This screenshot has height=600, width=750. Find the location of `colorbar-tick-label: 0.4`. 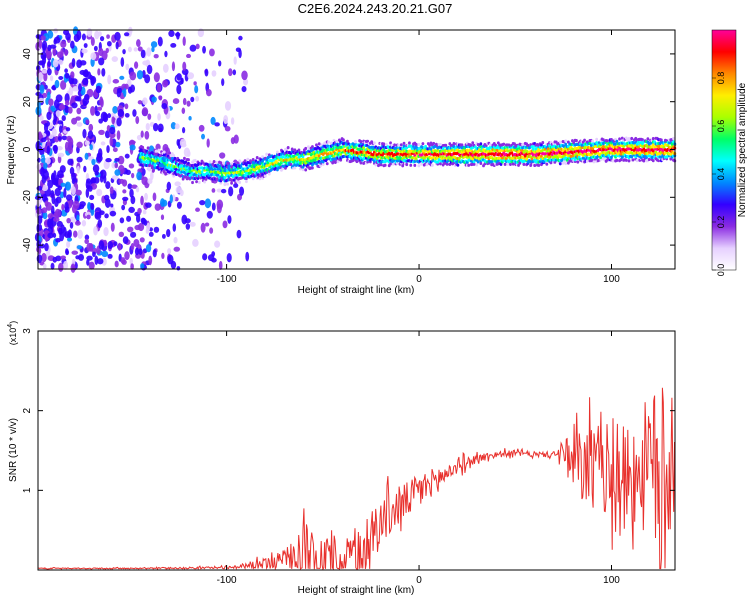

colorbar-tick-label: 0.4 is located at coordinates (721, 174).